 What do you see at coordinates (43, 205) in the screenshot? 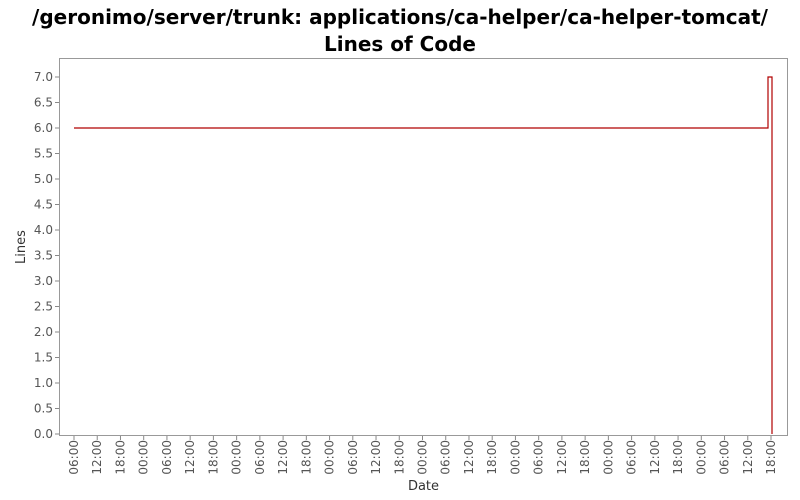
I see `y-tick-label: 4.5` at bounding box center [43, 205].